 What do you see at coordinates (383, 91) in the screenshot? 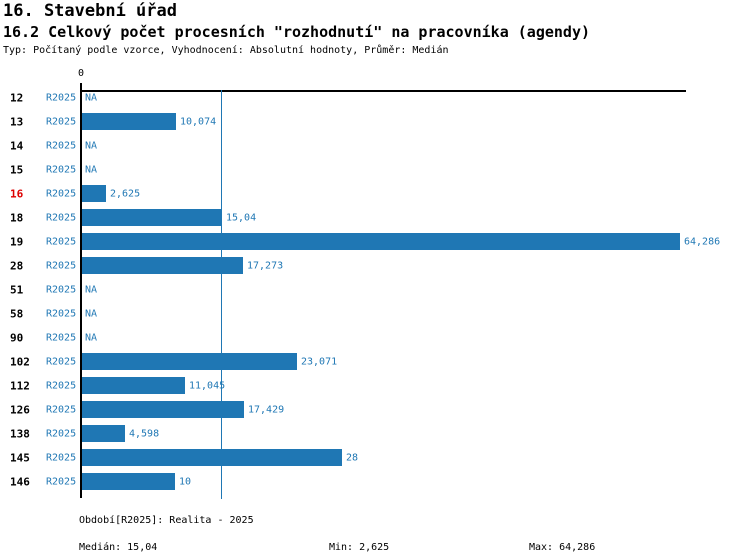
I see `x-axis-line` at bounding box center [383, 91].